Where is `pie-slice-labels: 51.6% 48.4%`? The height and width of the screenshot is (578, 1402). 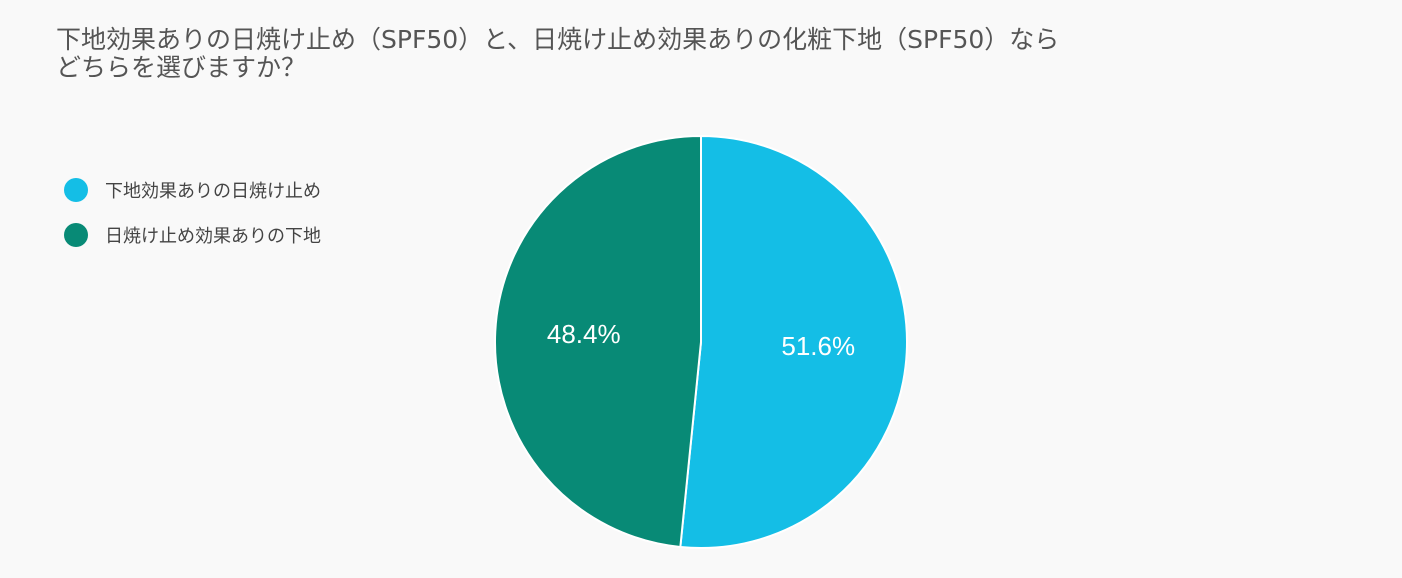
pie-slice-labels: 51.6% 48.4% is located at coordinates (701, 340).